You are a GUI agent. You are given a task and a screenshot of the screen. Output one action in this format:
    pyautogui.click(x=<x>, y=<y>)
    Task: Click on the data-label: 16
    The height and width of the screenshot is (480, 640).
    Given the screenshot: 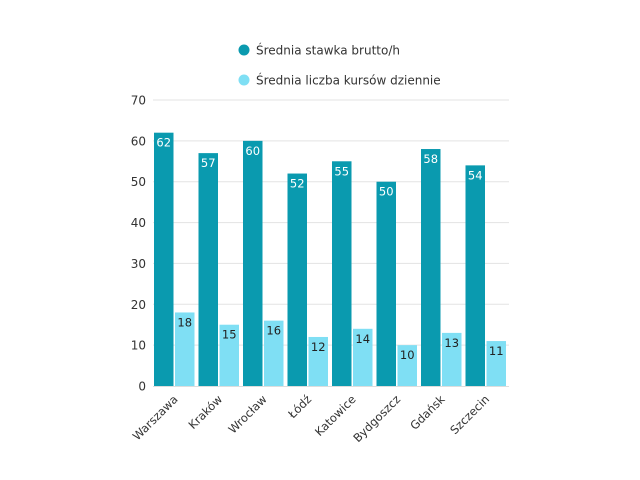 What is the action you would take?
    pyautogui.click(x=273, y=331)
    